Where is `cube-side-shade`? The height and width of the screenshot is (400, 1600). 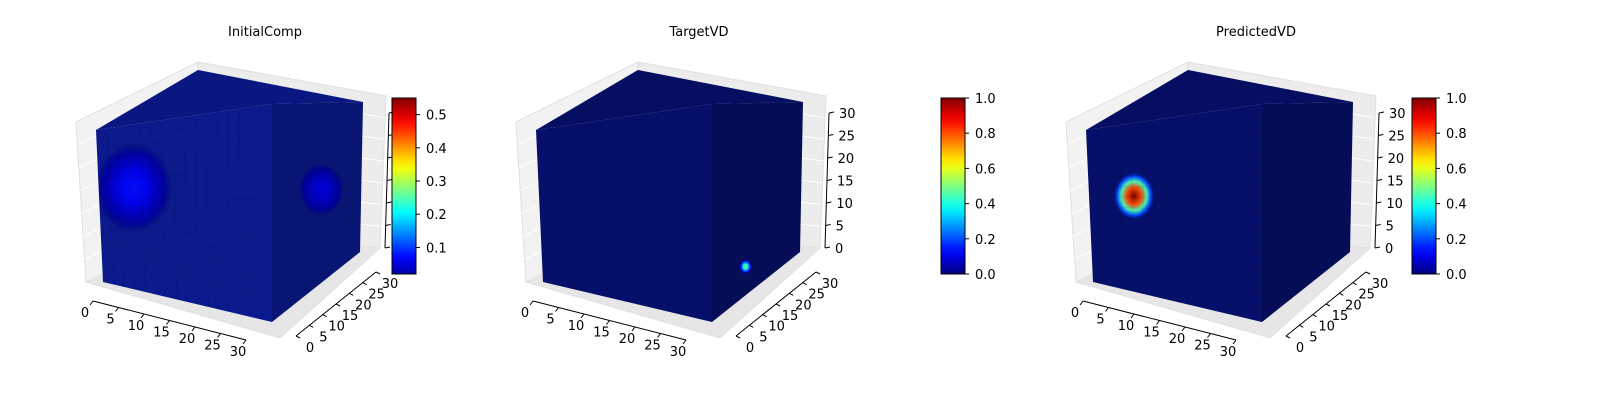
cube-side-shade is located at coordinates (1307, 212).